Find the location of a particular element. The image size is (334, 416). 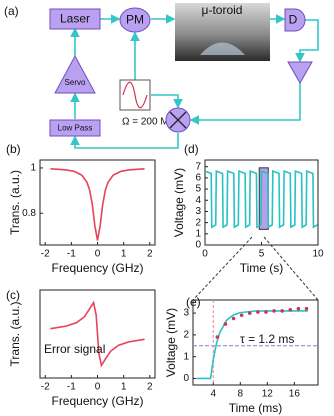

panel-label: (a) is located at coordinates (11, 11).